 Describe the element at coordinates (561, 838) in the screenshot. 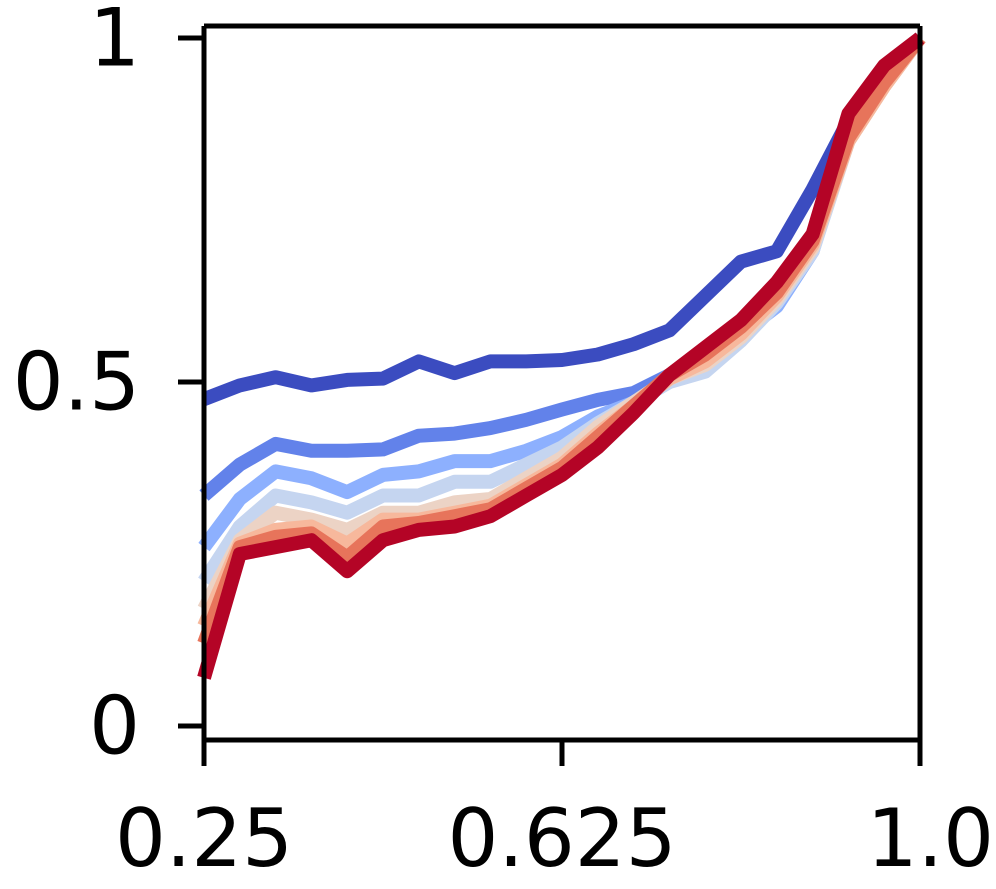

I see `x-tick-label-2: 0.625` at that location.